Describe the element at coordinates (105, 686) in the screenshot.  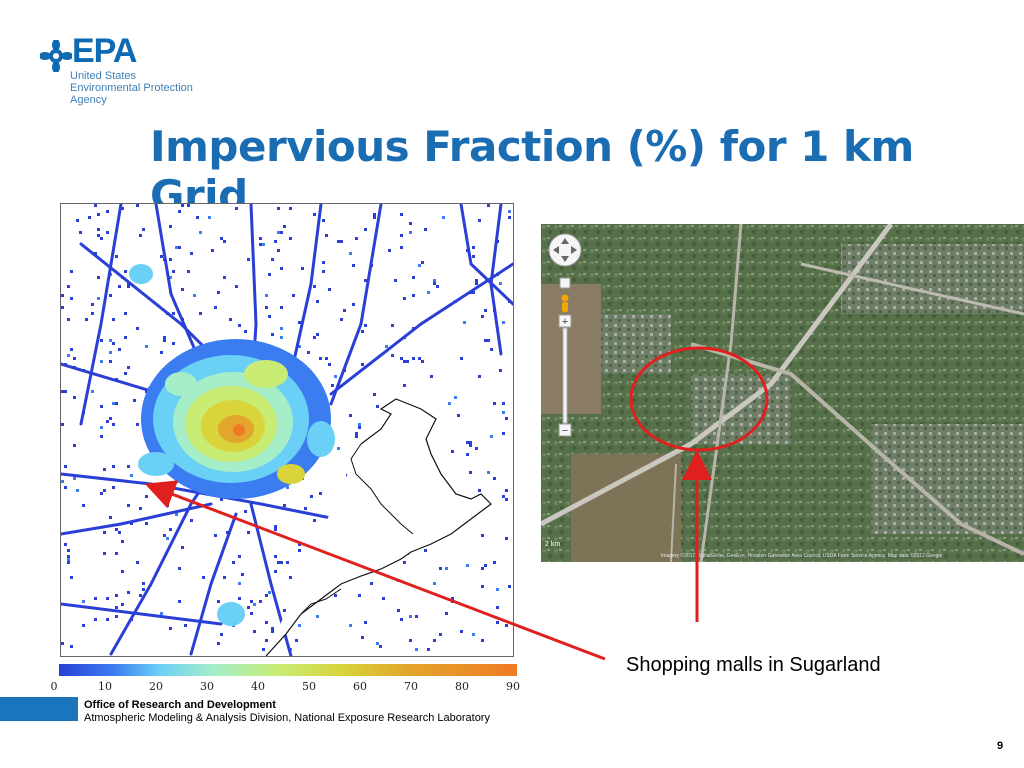
I see `colorbar-tick: 10` at that location.